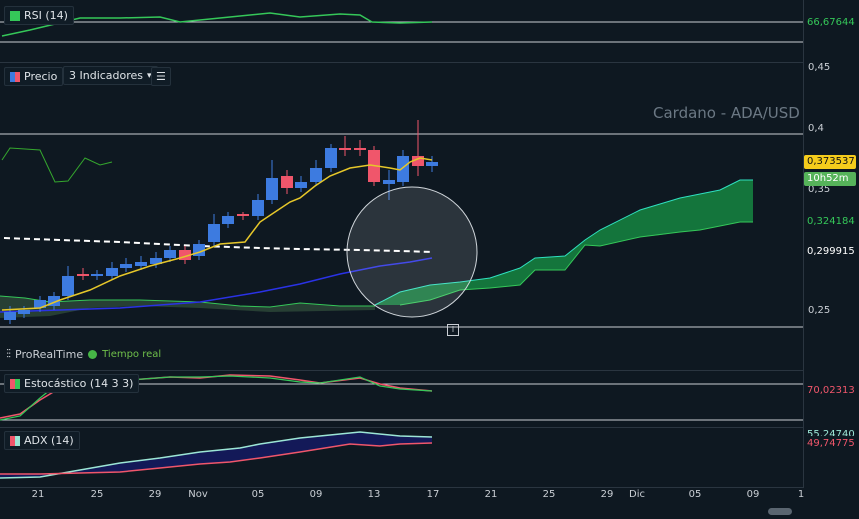  Describe the element at coordinates (831, 443) in the screenshot. I see `adx-value-badge: 49,74775` at that location.